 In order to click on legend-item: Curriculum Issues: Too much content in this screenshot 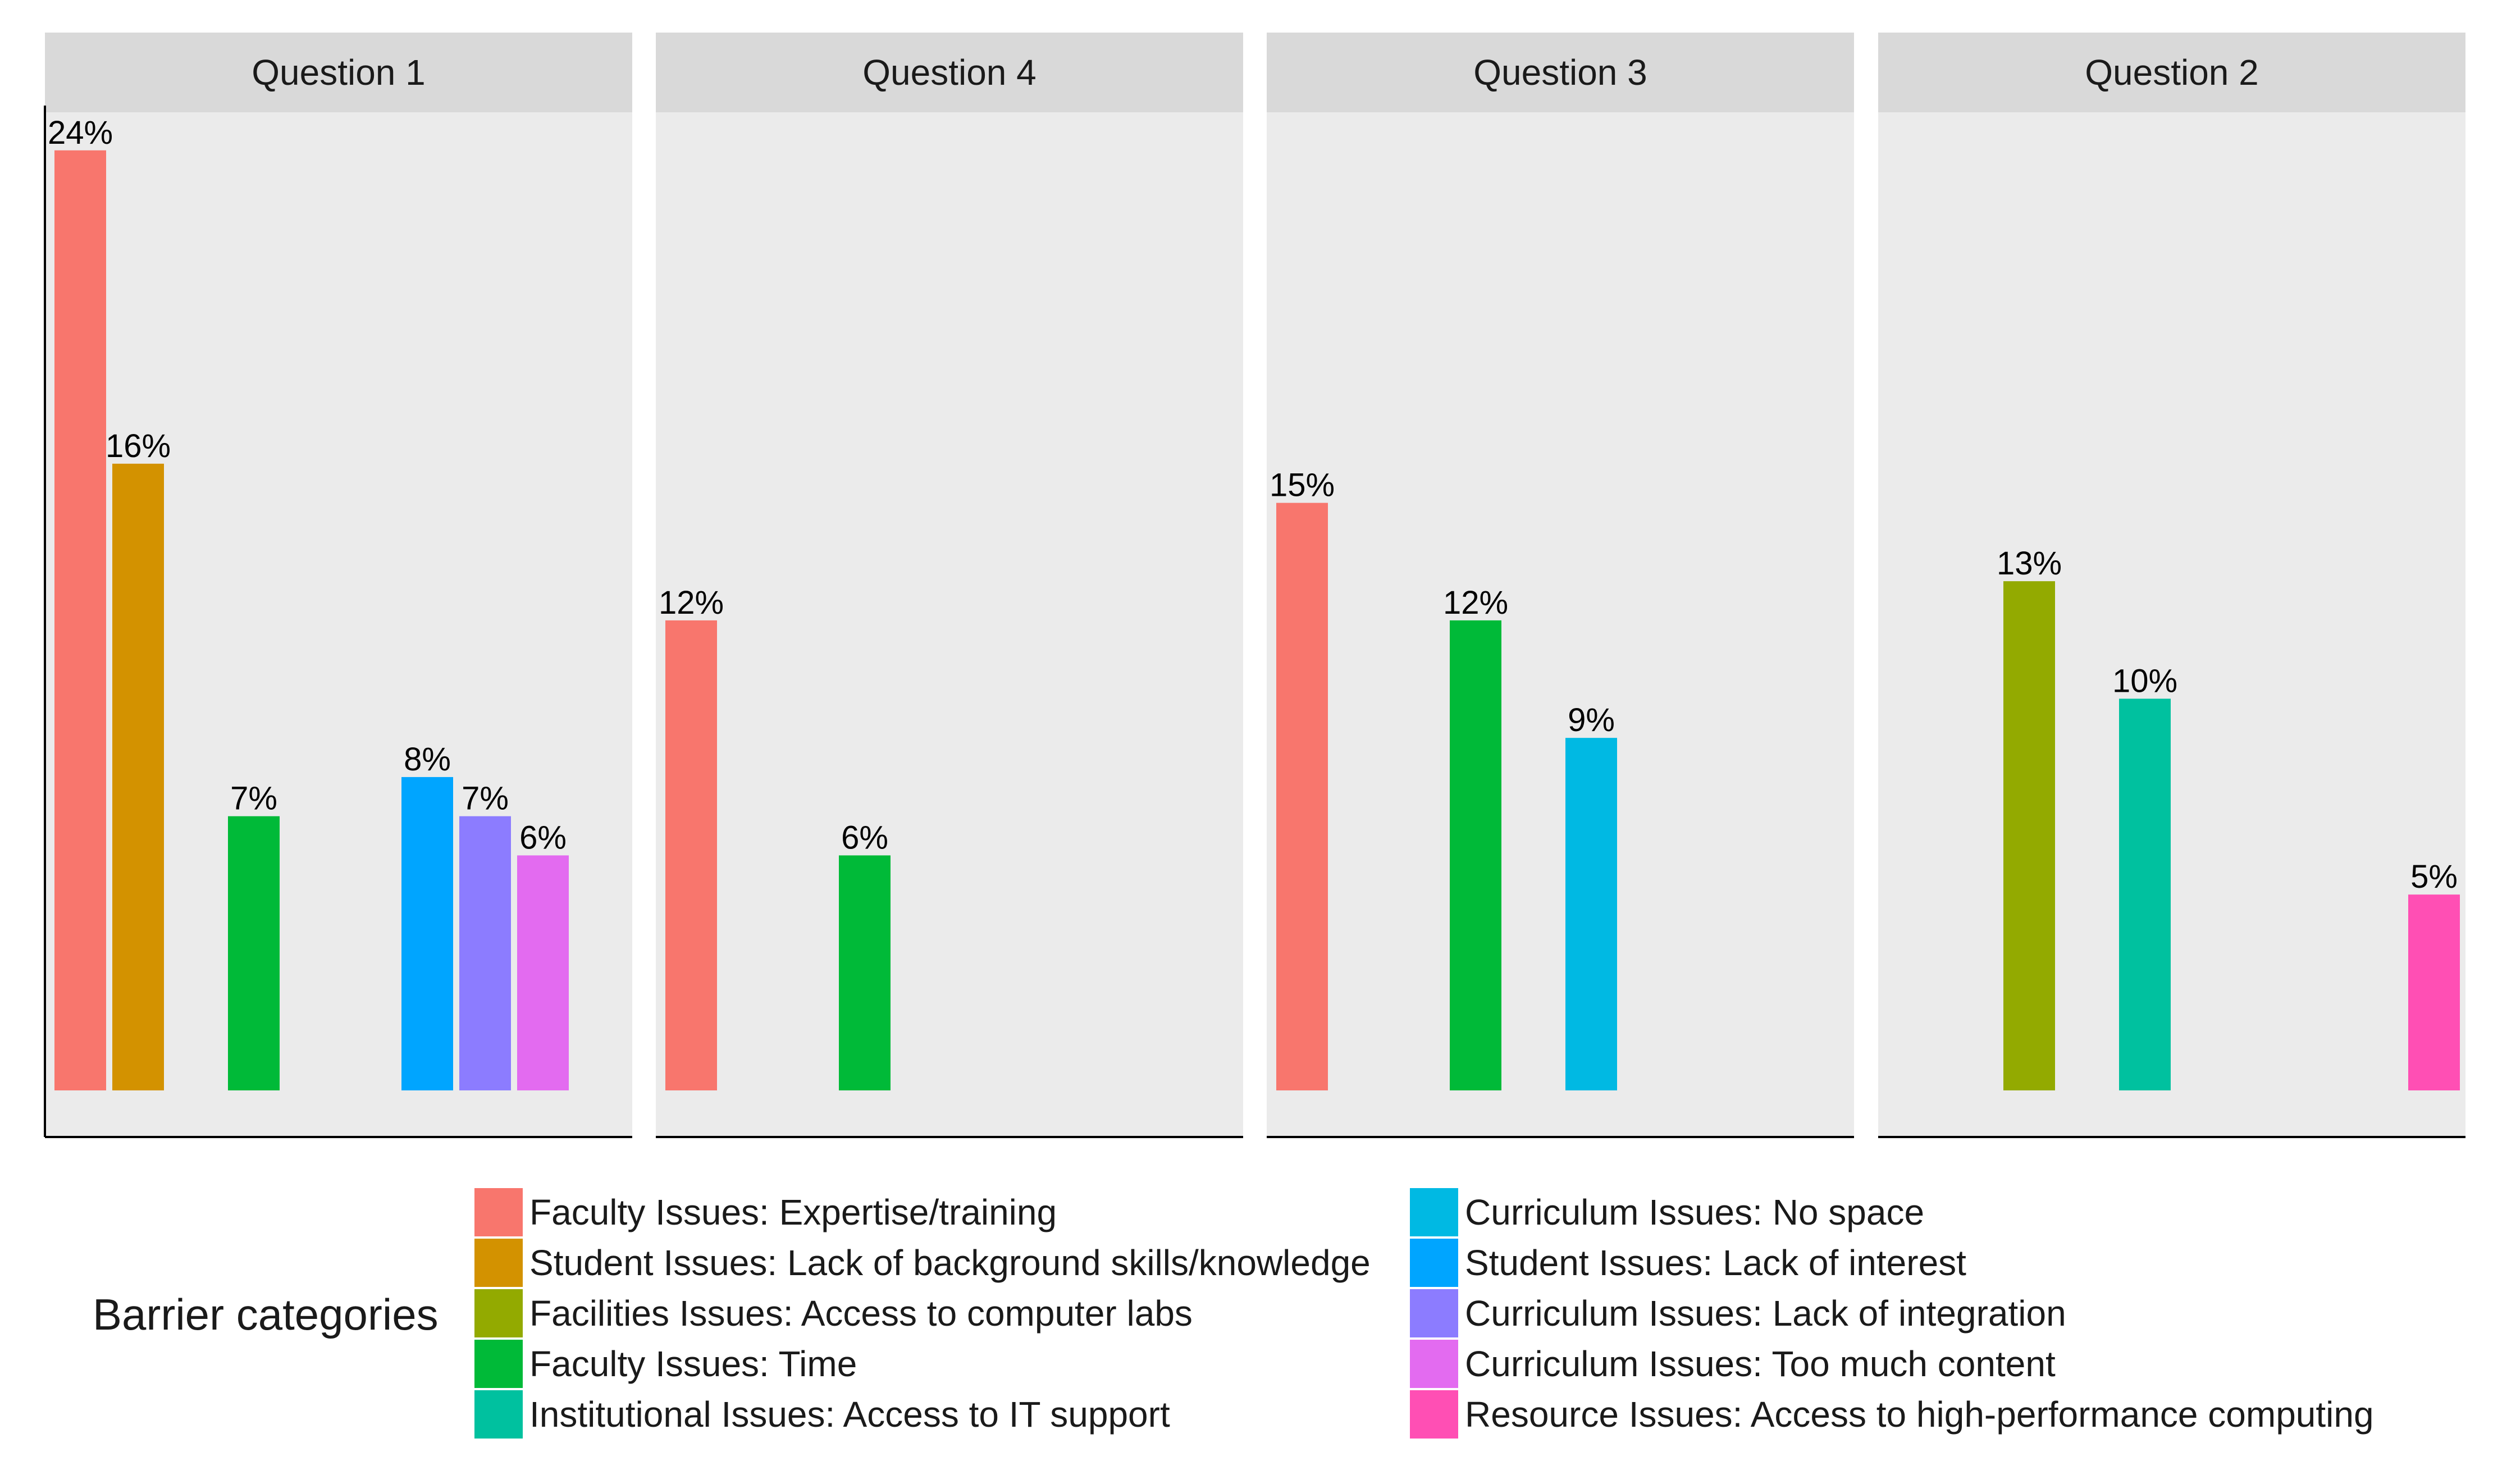, I will do `click(1733, 1364)`.